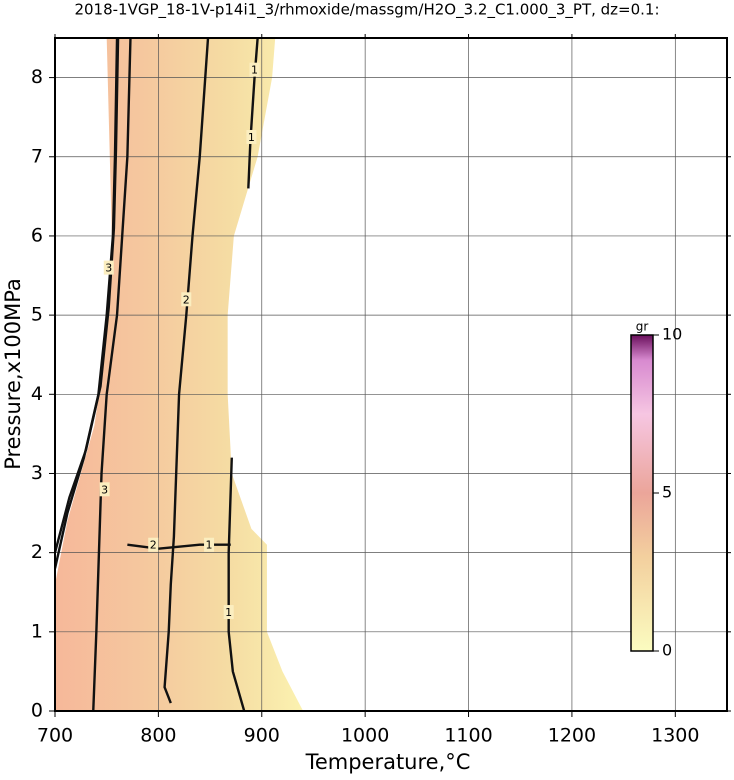 The image size is (734, 780). I want to click on colorbar-label: gr, so click(642, 327).